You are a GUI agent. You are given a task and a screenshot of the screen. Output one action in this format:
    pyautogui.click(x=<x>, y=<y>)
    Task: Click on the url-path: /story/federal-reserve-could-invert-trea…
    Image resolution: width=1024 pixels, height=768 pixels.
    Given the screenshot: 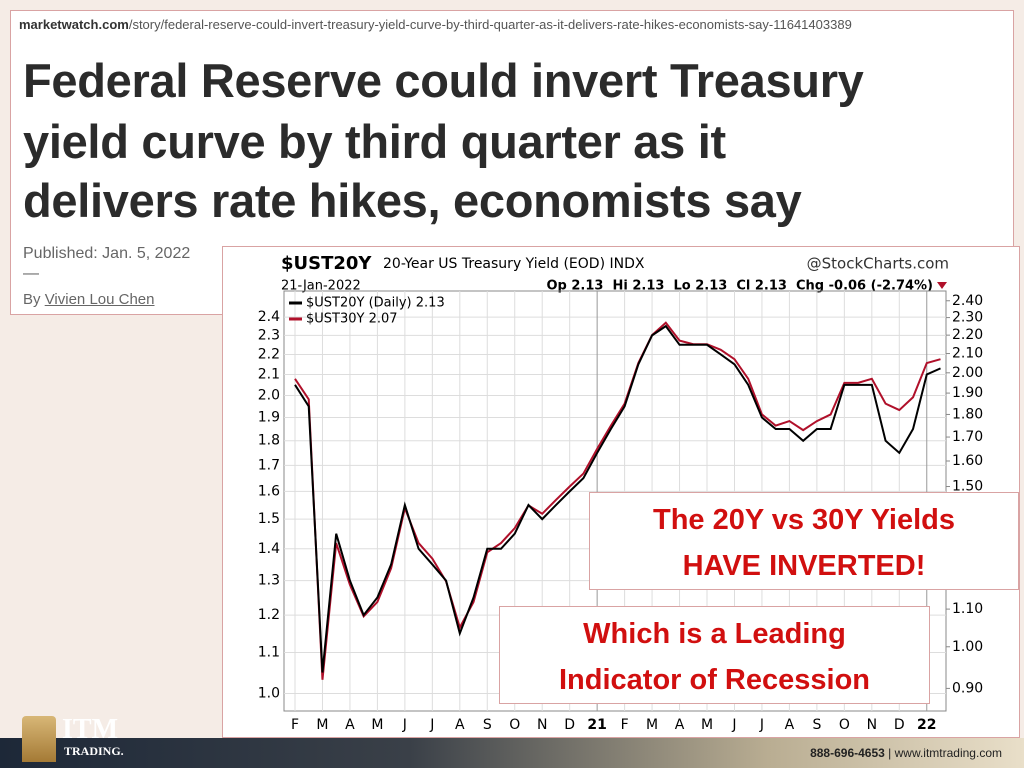 What is the action you would take?
    pyautogui.click(x=490, y=24)
    